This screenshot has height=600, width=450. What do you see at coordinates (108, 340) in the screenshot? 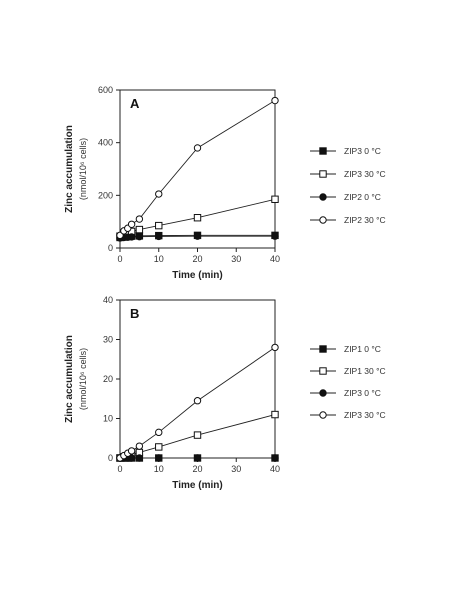
I see `y-tick-label: 30` at bounding box center [108, 340].